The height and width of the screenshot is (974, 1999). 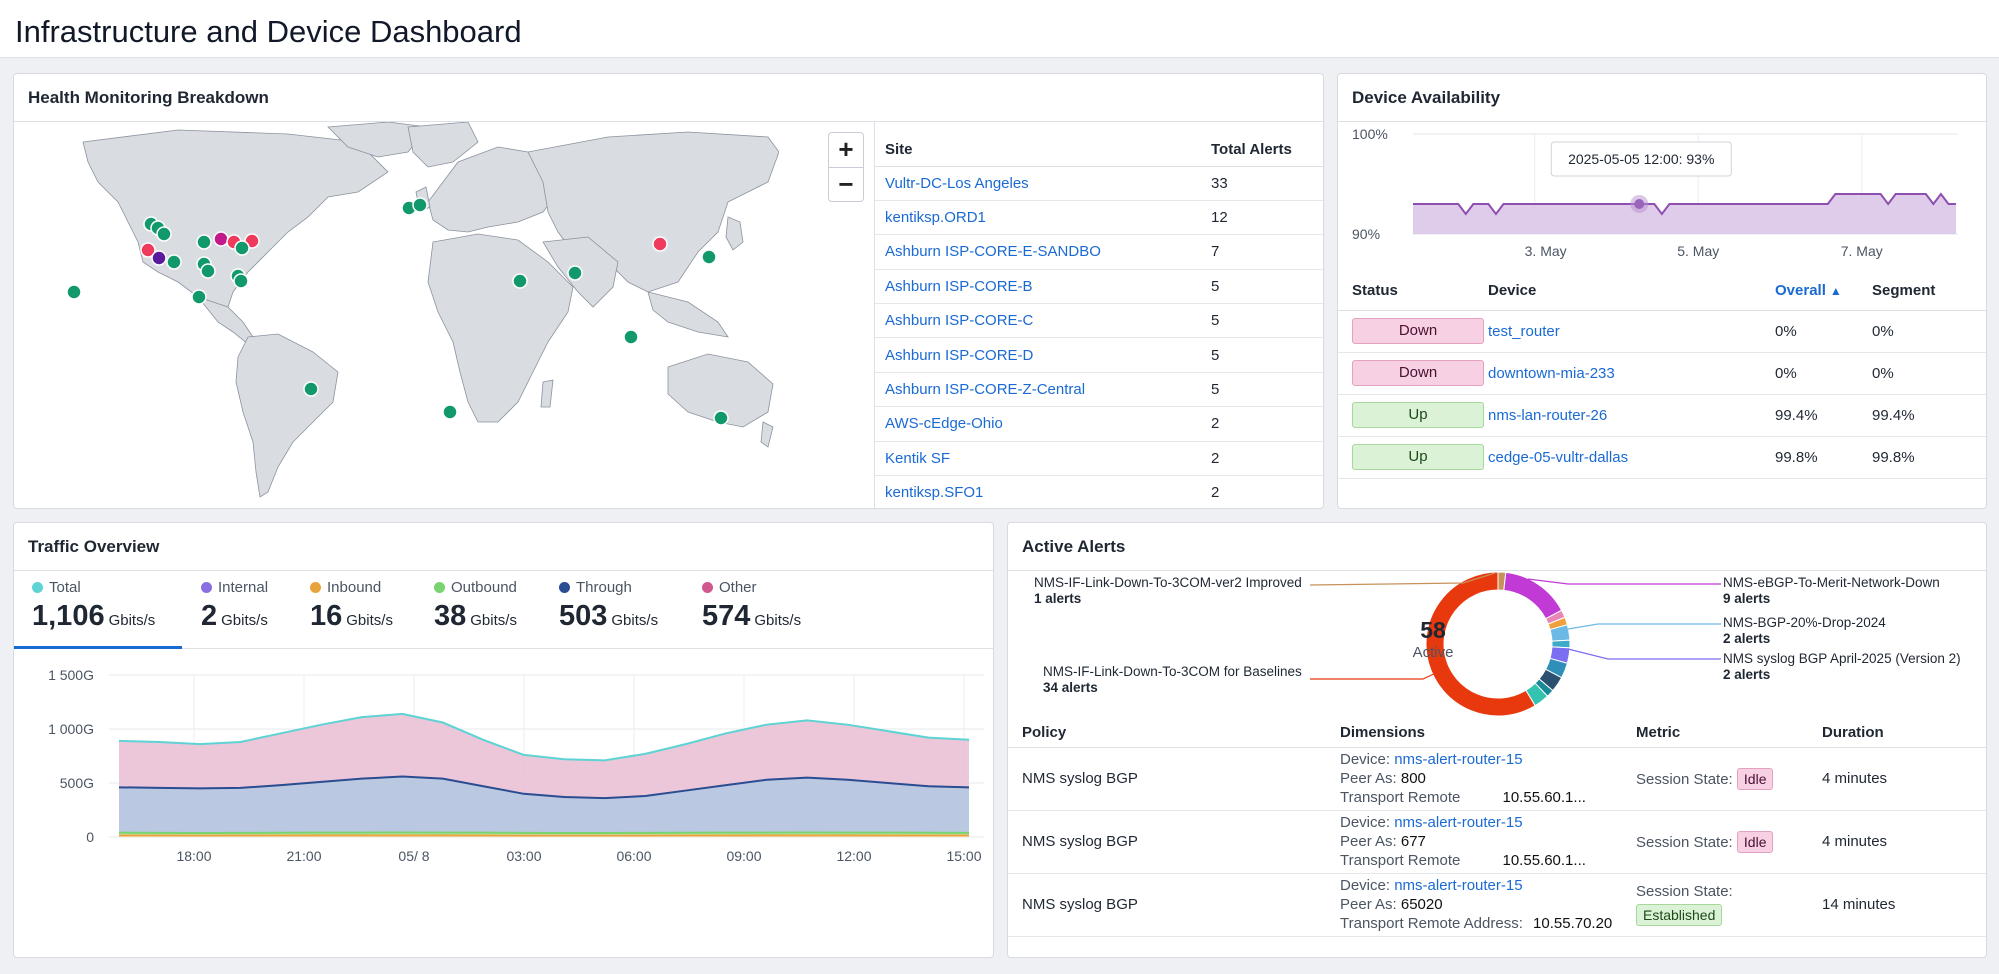 What do you see at coordinates (1929, 291) in the screenshot?
I see `column-header-segment: Segment` at bounding box center [1929, 291].